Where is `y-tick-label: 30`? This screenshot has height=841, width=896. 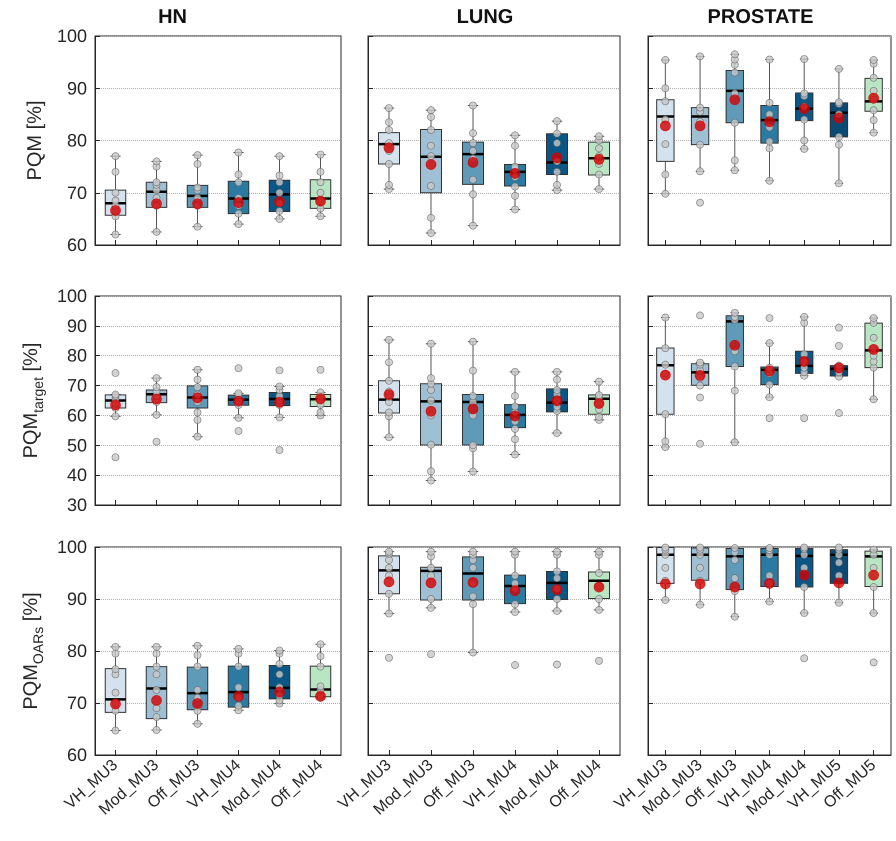
y-tick-label: 30 is located at coordinates (76, 505).